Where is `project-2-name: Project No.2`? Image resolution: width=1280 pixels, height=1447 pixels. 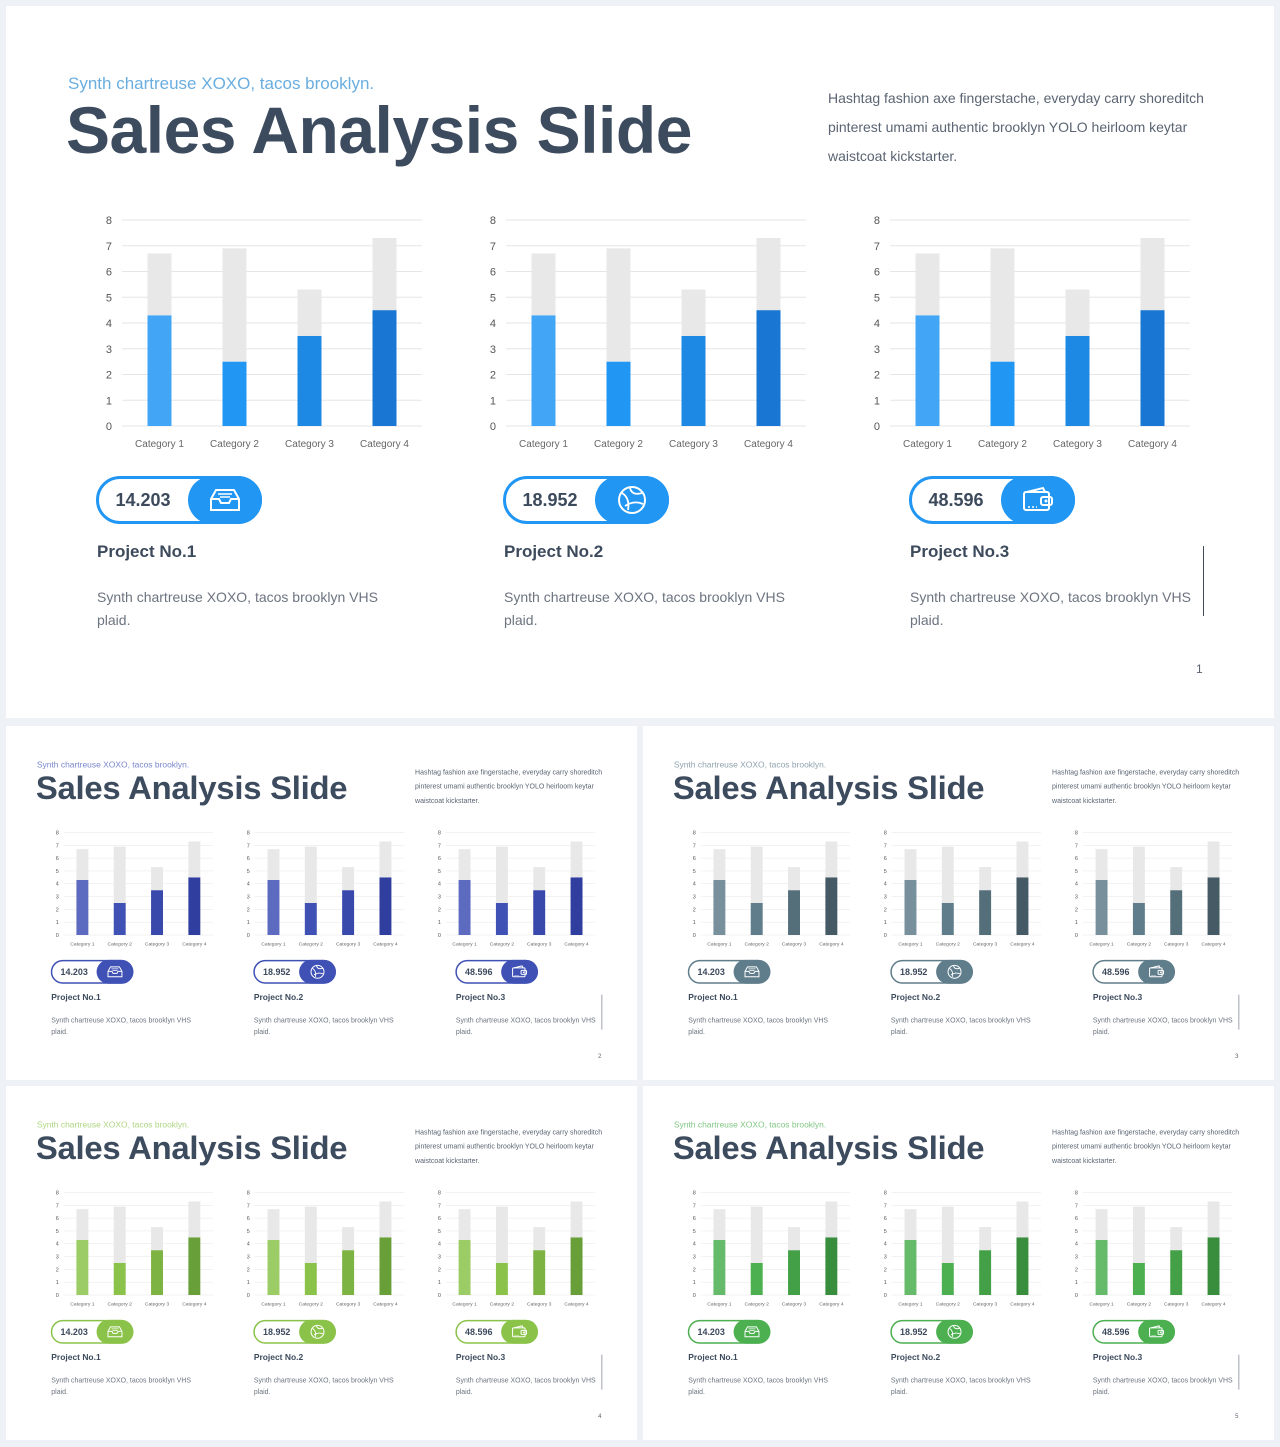
project-2-name: Project No.2 is located at coordinates (915, 997).